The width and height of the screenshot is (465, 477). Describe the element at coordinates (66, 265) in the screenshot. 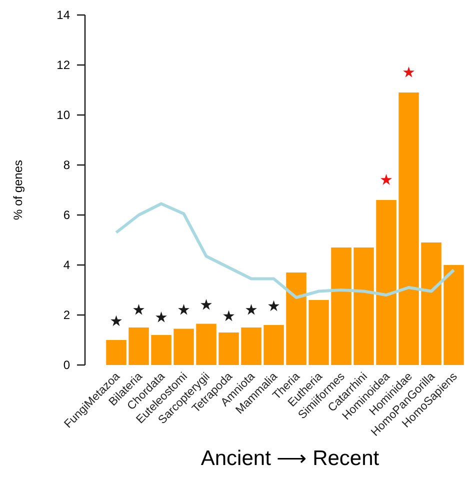

I see `y-tick-label: 4` at that location.